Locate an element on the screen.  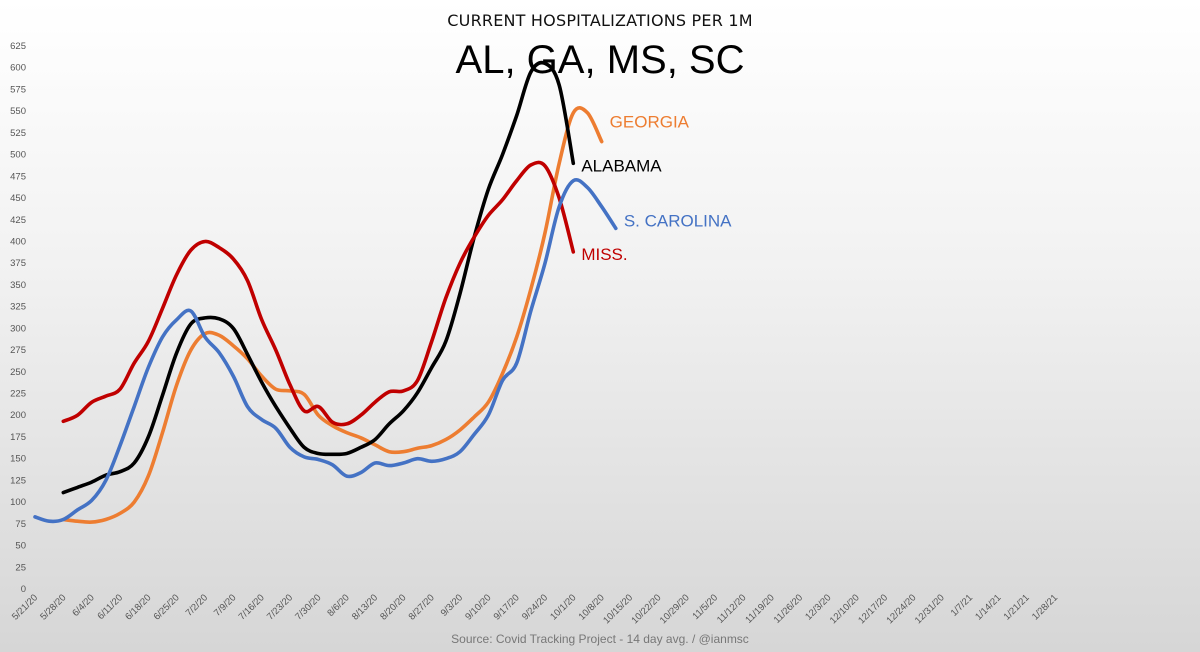
x-tick-label: 7/23/20 is located at coordinates (280, 607).